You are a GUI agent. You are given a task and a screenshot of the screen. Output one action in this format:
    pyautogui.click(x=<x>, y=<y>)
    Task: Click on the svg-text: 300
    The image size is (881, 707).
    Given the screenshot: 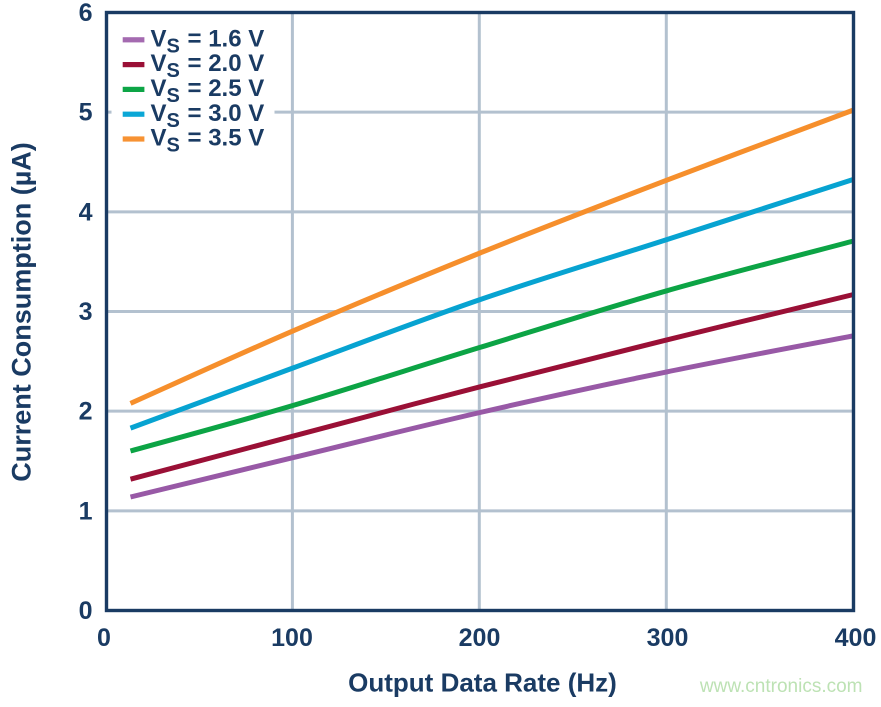 What is the action you would take?
    pyautogui.click(x=668, y=638)
    